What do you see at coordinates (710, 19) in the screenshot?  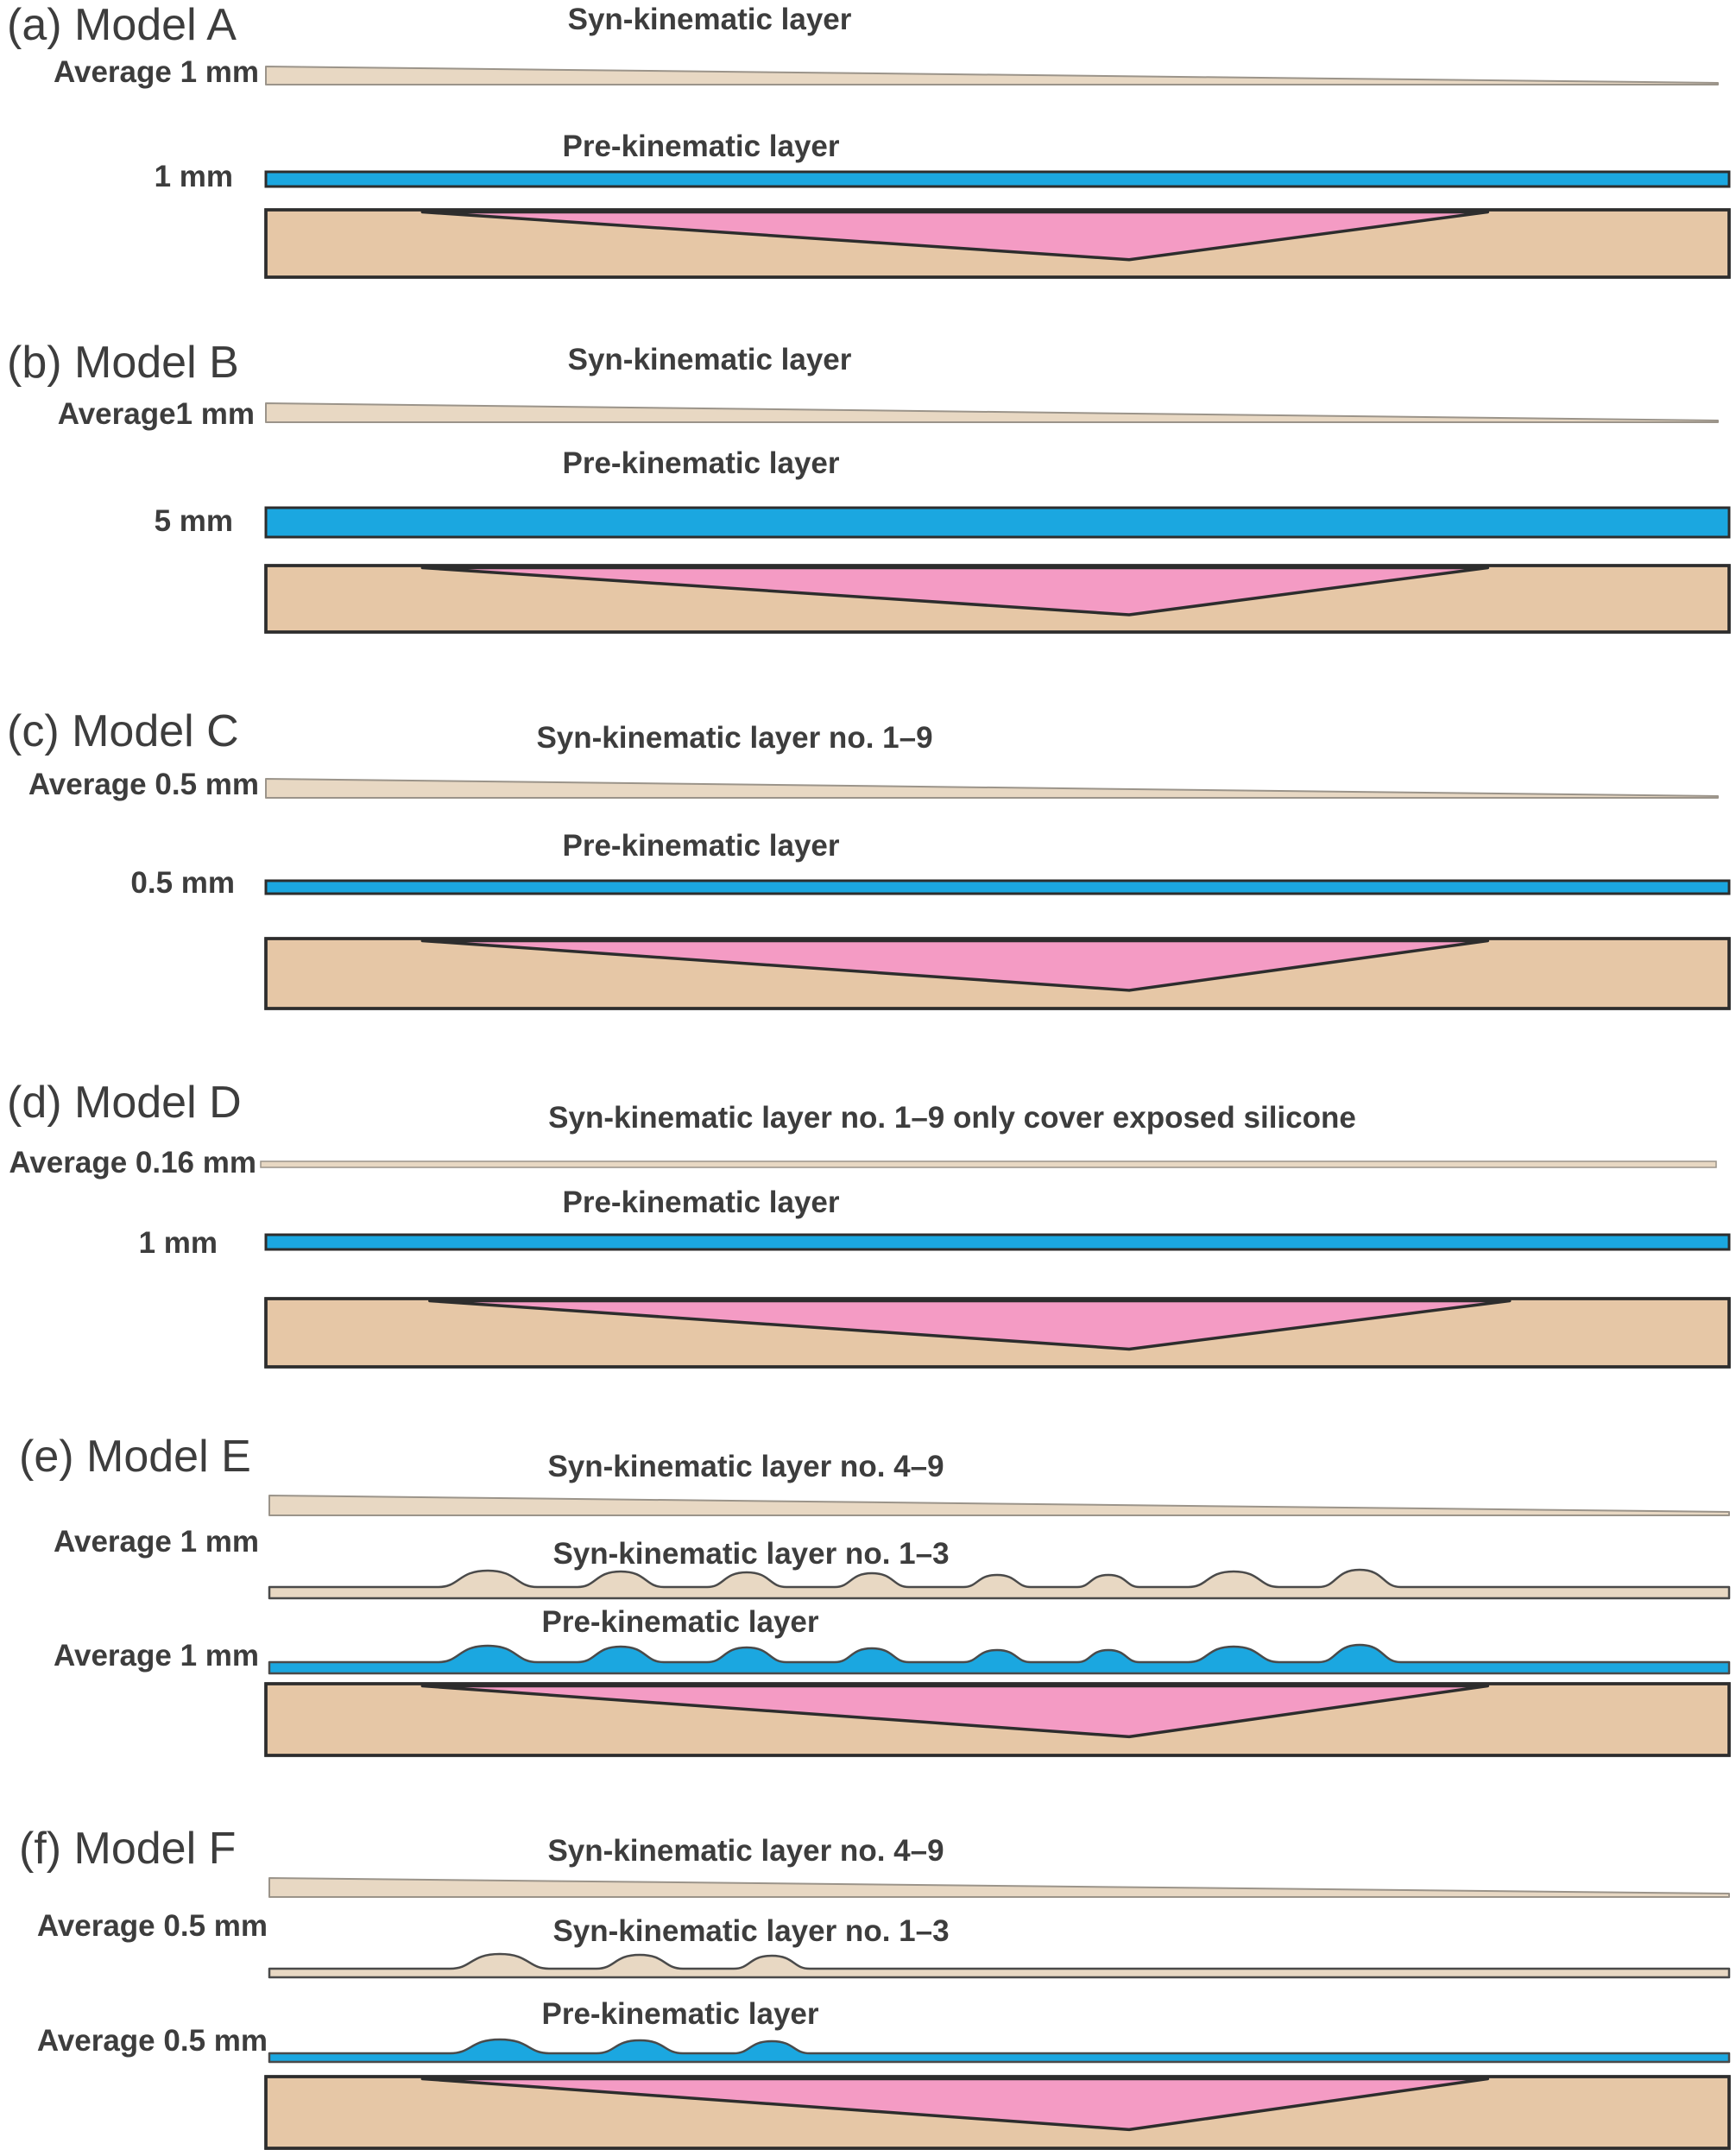 I see `panel-a-syn-title: Syn-kinematic layer` at bounding box center [710, 19].